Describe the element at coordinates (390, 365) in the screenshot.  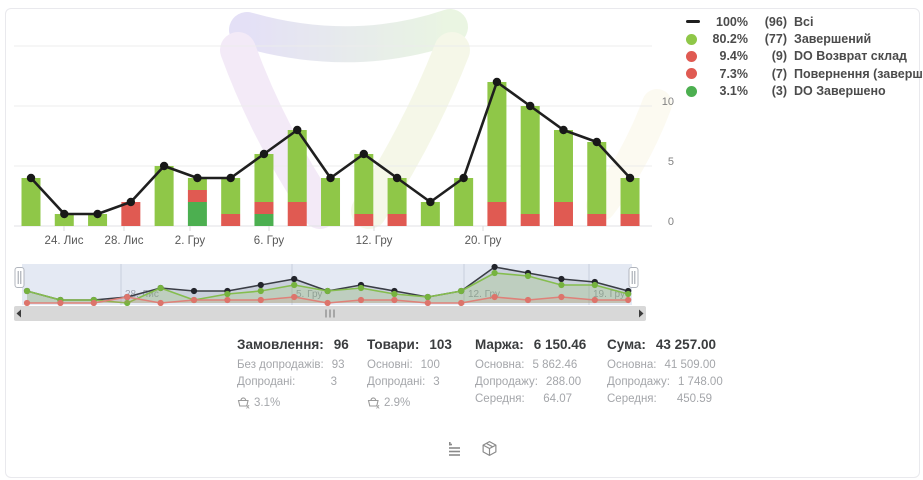
I see `stat-sublabel: Основні:` at that location.